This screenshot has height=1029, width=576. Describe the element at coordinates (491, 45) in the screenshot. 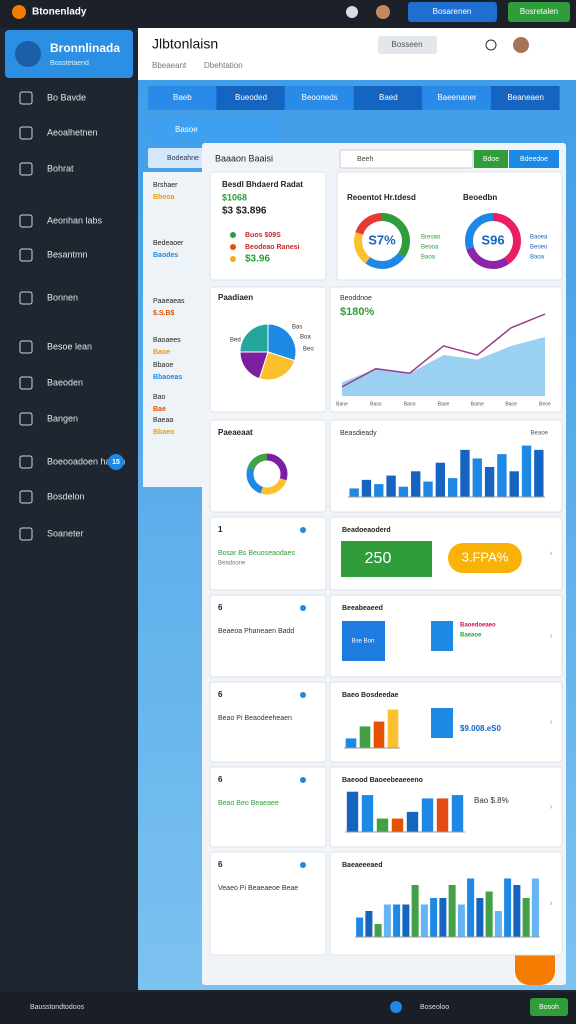

I see `search-icon` at that location.